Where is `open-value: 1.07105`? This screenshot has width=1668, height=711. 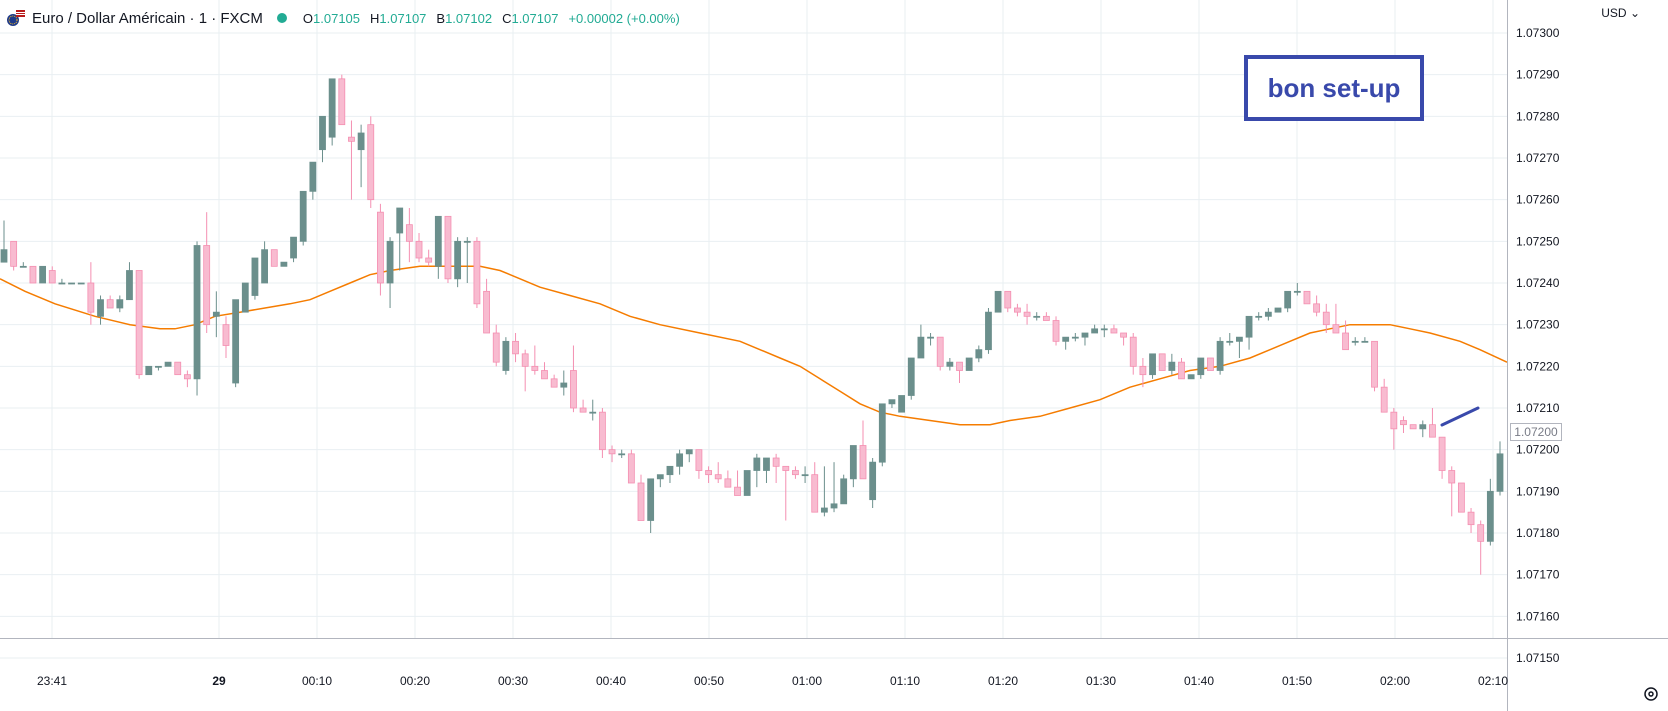 open-value: 1.07105 is located at coordinates (337, 18).